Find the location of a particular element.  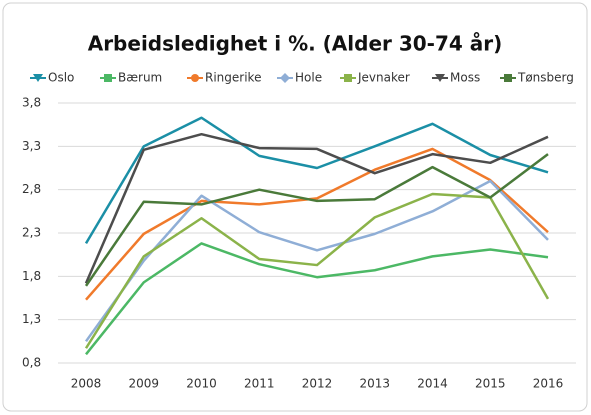

chart-title: Arbeidsledighet i %. (Alder 30-74 år) is located at coordinates (295, 44).